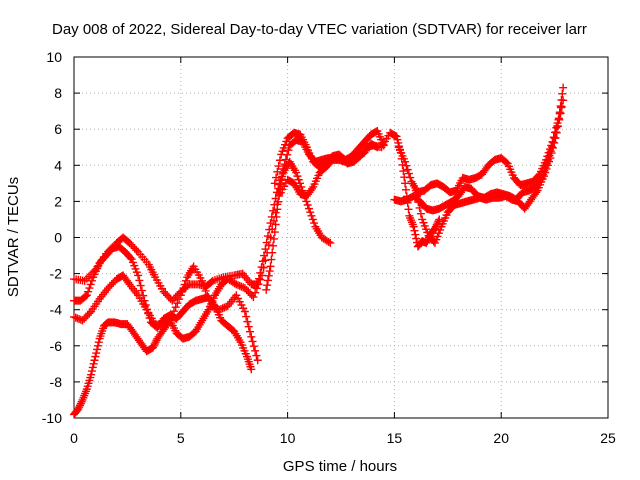 The height and width of the screenshot is (480, 640). What do you see at coordinates (58, 165) in the screenshot?
I see `y-tick-label: 4` at bounding box center [58, 165].